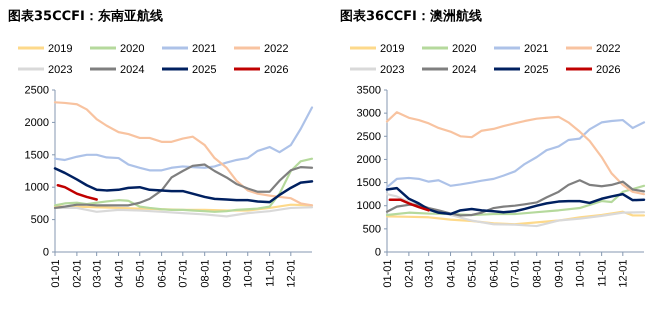  What do you see at coordinates (368, 114) in the screenshot?
I see `y-tick-label: 3000` at bounding box center [368, 114].